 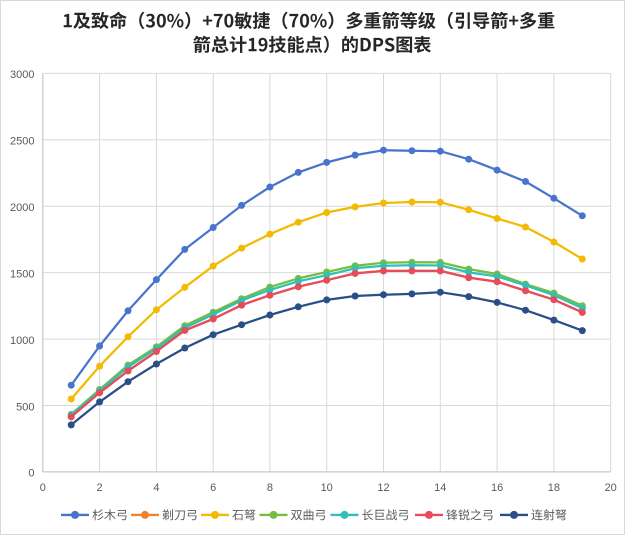 I want to click on svg-text: 16, so click(x=497, y=488).